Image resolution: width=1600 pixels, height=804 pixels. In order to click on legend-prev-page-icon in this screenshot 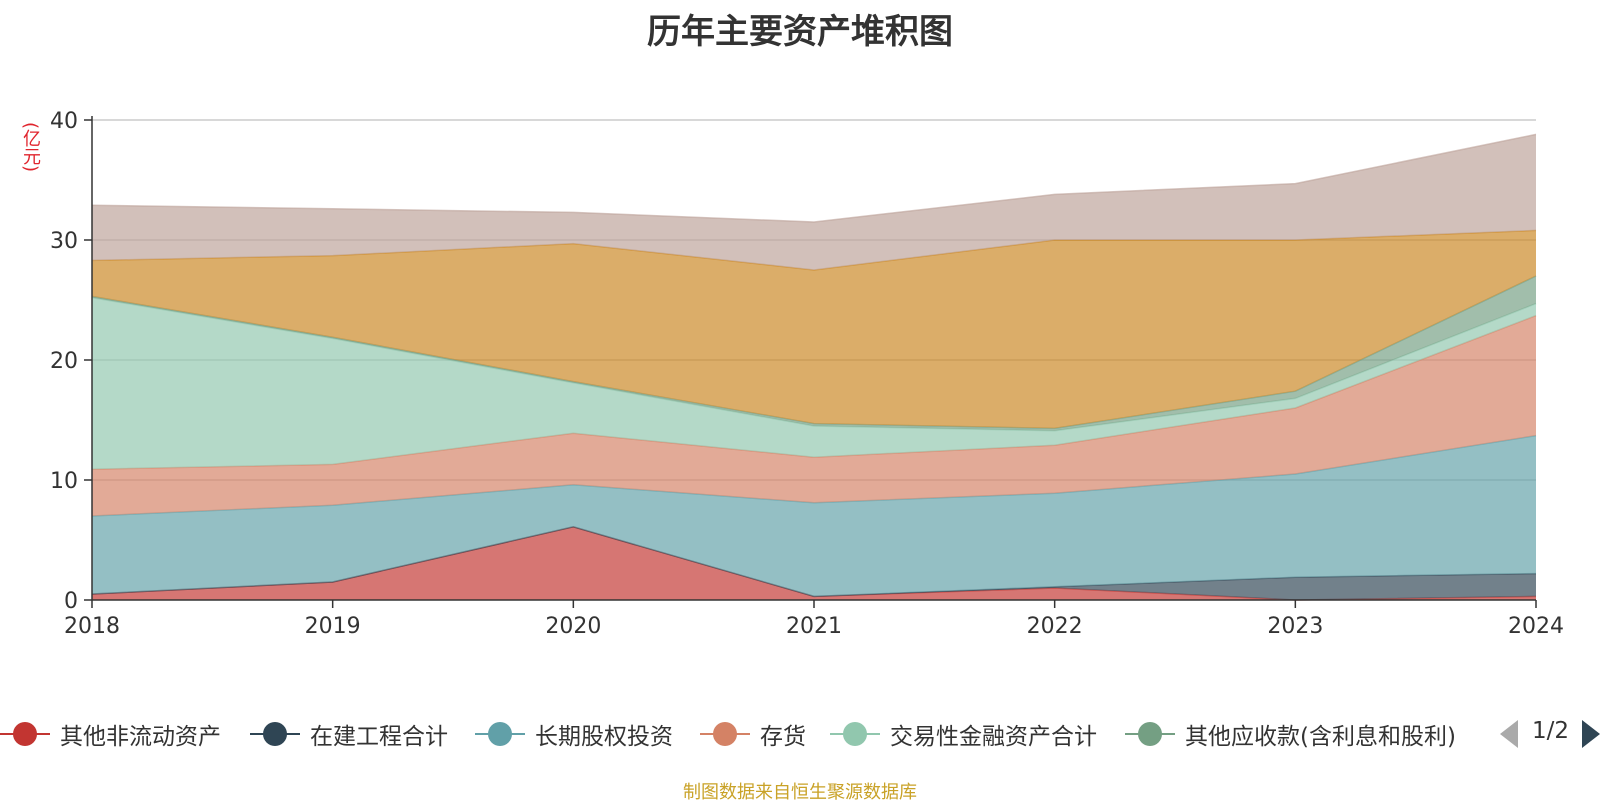, I will do `click(1509, 734)`.